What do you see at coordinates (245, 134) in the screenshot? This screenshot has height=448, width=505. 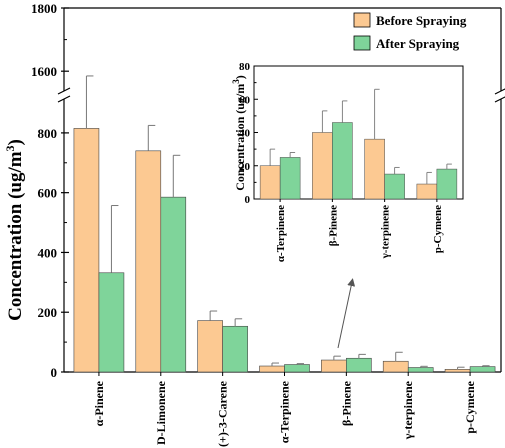 I see `inset-y-tick-label: 40` at bounding box center [245, 134].